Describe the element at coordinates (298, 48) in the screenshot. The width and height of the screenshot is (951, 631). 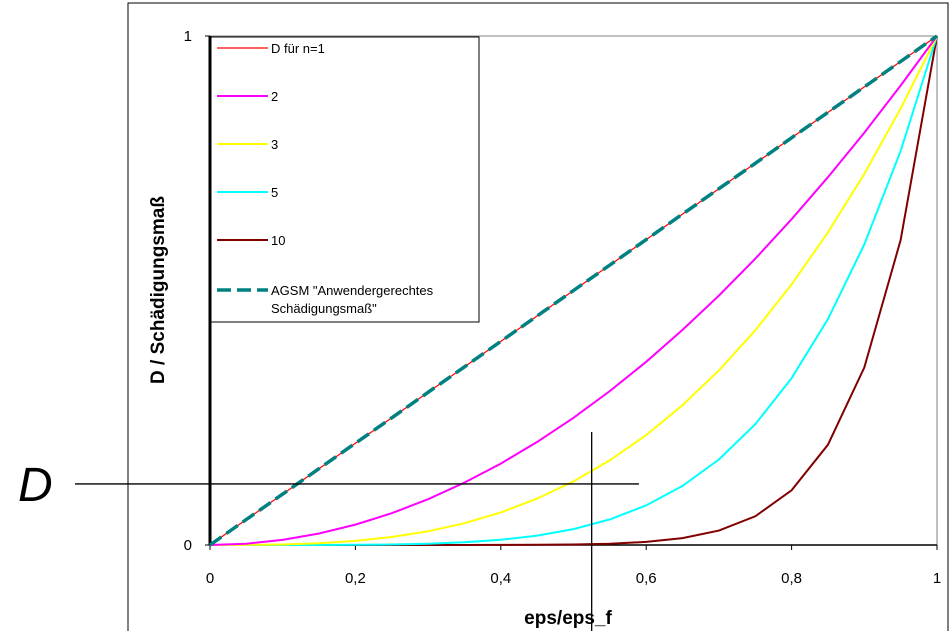
I see `legend-label: D für n=1` at that location.